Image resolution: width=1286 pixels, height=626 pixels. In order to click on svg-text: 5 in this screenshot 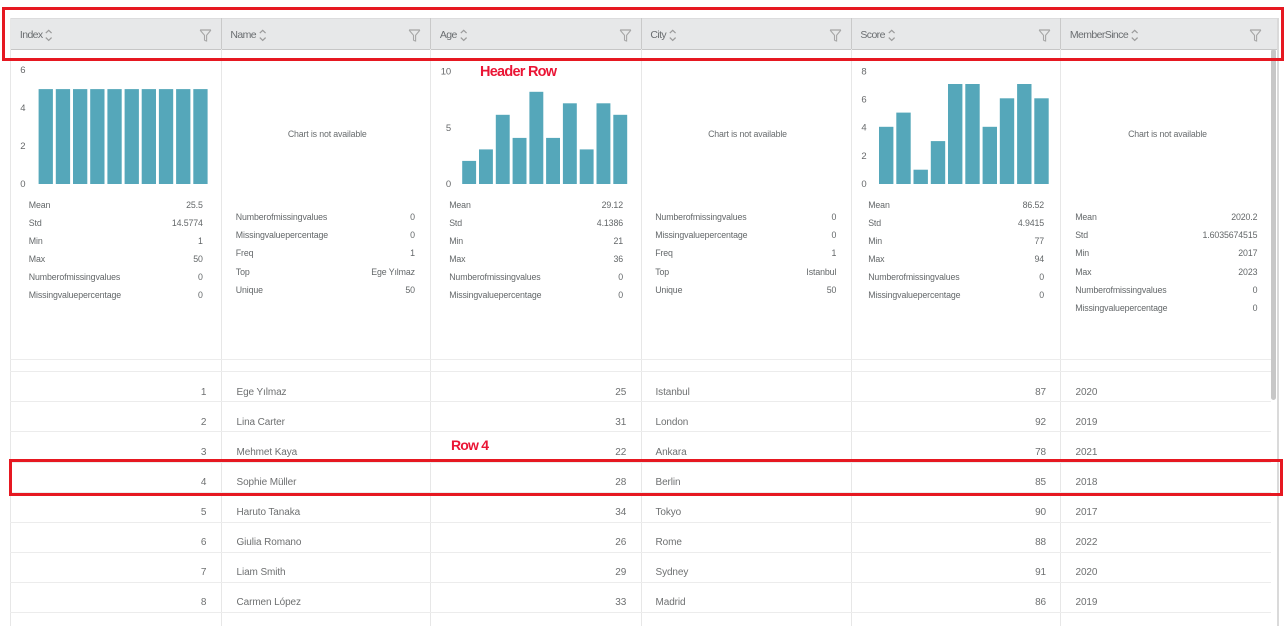, I will do `click(448, 127)`.